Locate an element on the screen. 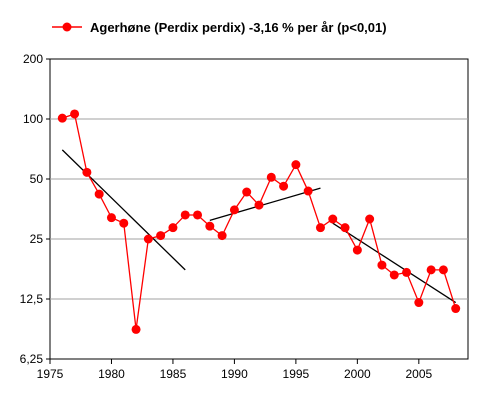  y-tick-label: 100 is located at coordinates (33, 119).